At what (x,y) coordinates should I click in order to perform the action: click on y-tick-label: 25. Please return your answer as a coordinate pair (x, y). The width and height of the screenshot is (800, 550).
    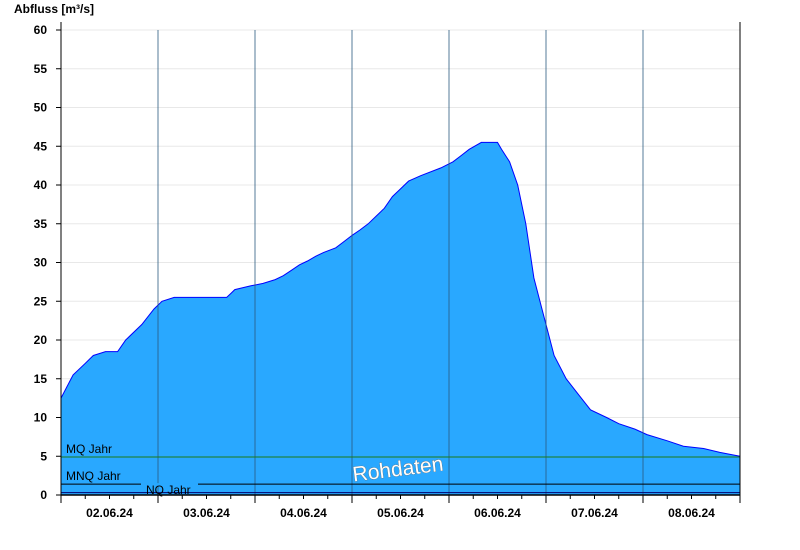
    Looking at the image, I should click on (41, 301).